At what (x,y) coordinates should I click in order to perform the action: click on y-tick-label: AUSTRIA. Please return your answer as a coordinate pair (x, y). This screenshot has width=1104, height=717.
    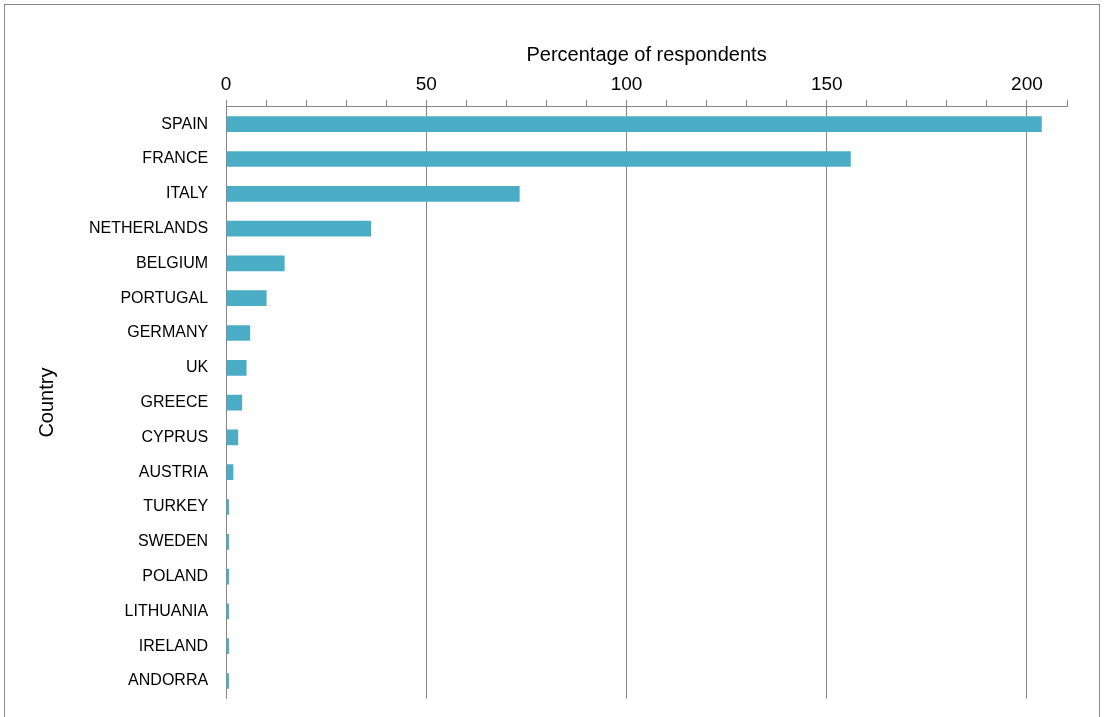
    Looking at the image, I should click on (173, 471).